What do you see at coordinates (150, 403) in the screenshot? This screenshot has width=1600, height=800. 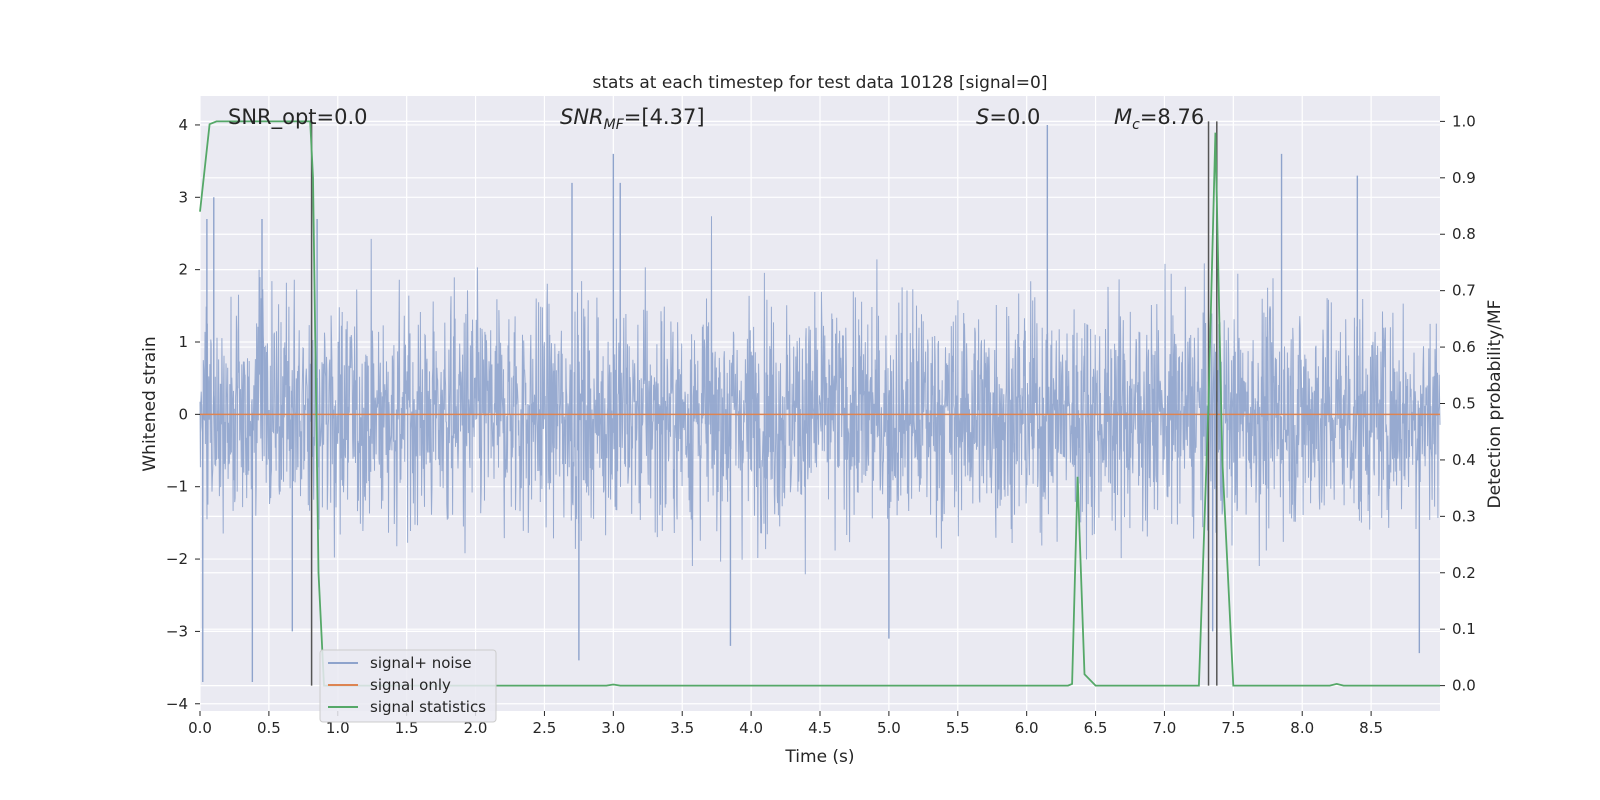 I see `y-axis-label: Whitened strain` at bounding box center [150, 403].